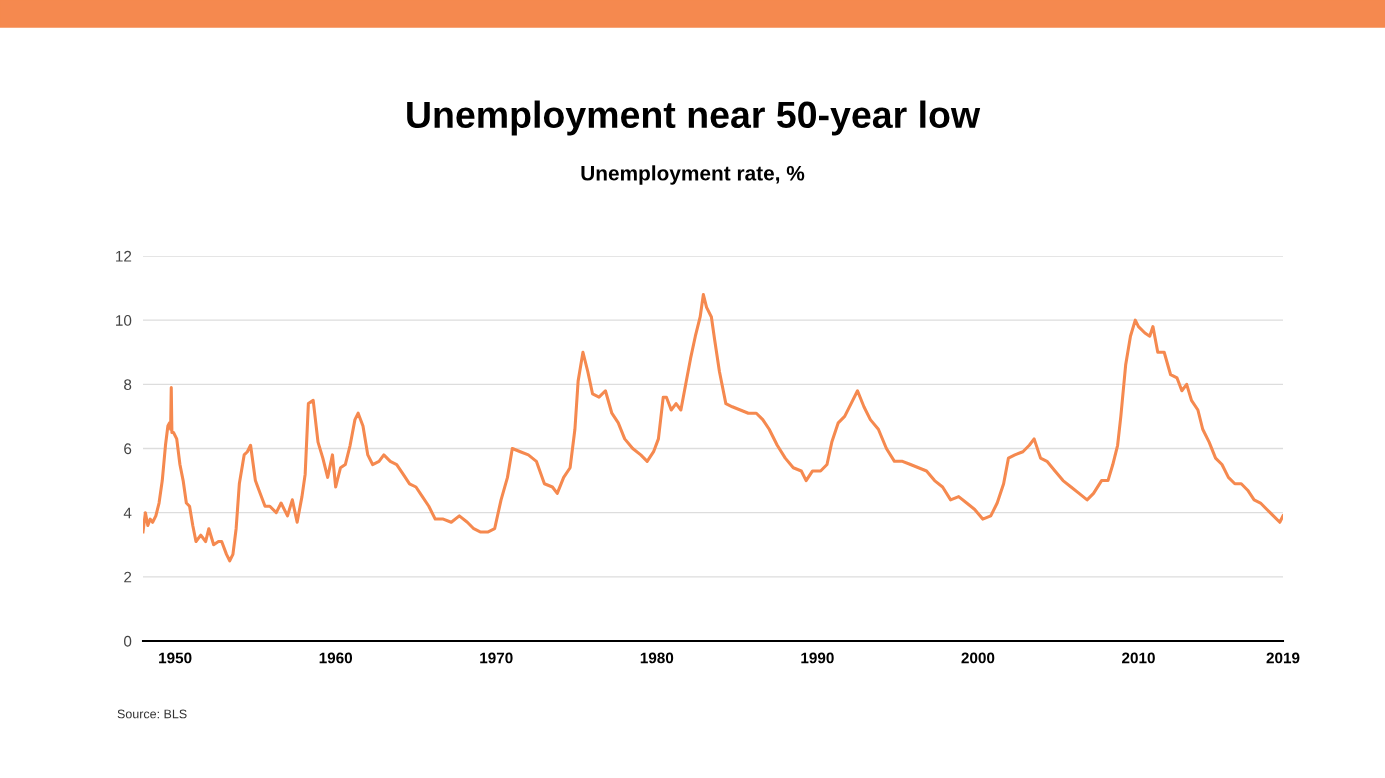 The image size is (1385, 778). Describe the element at coordinates (693, 175) in the screenshot. I see `chart-subtitle: Unemployment rate, %` at that location.